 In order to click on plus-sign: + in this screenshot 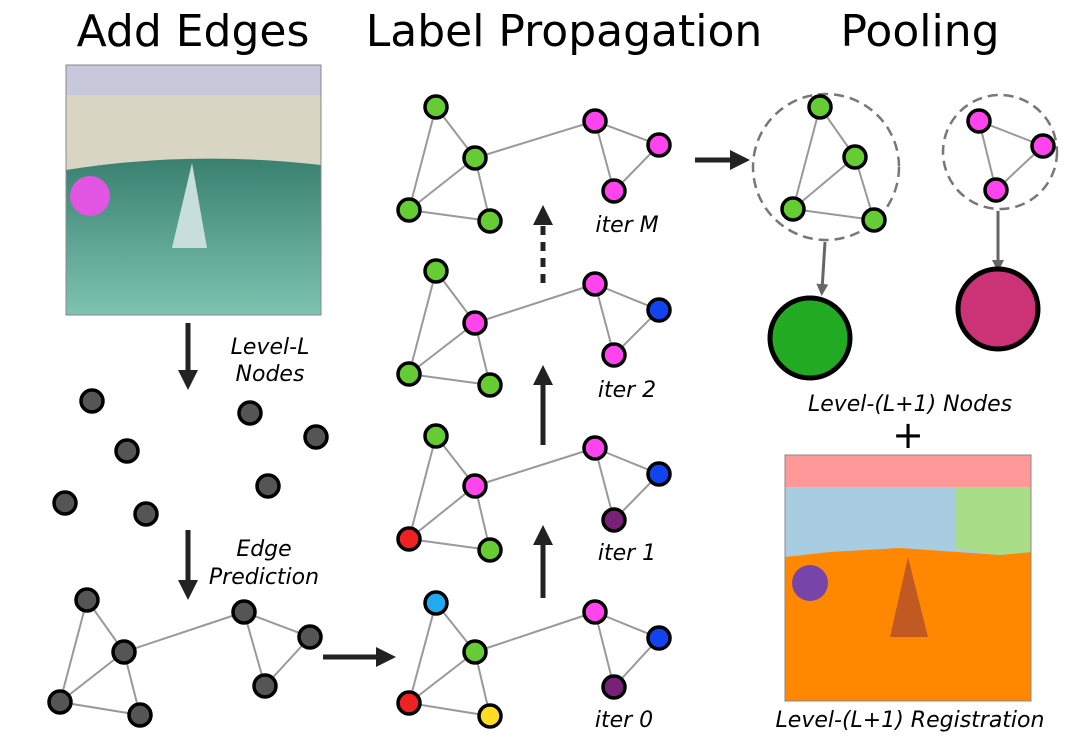, I will do `click(908, 435)`.